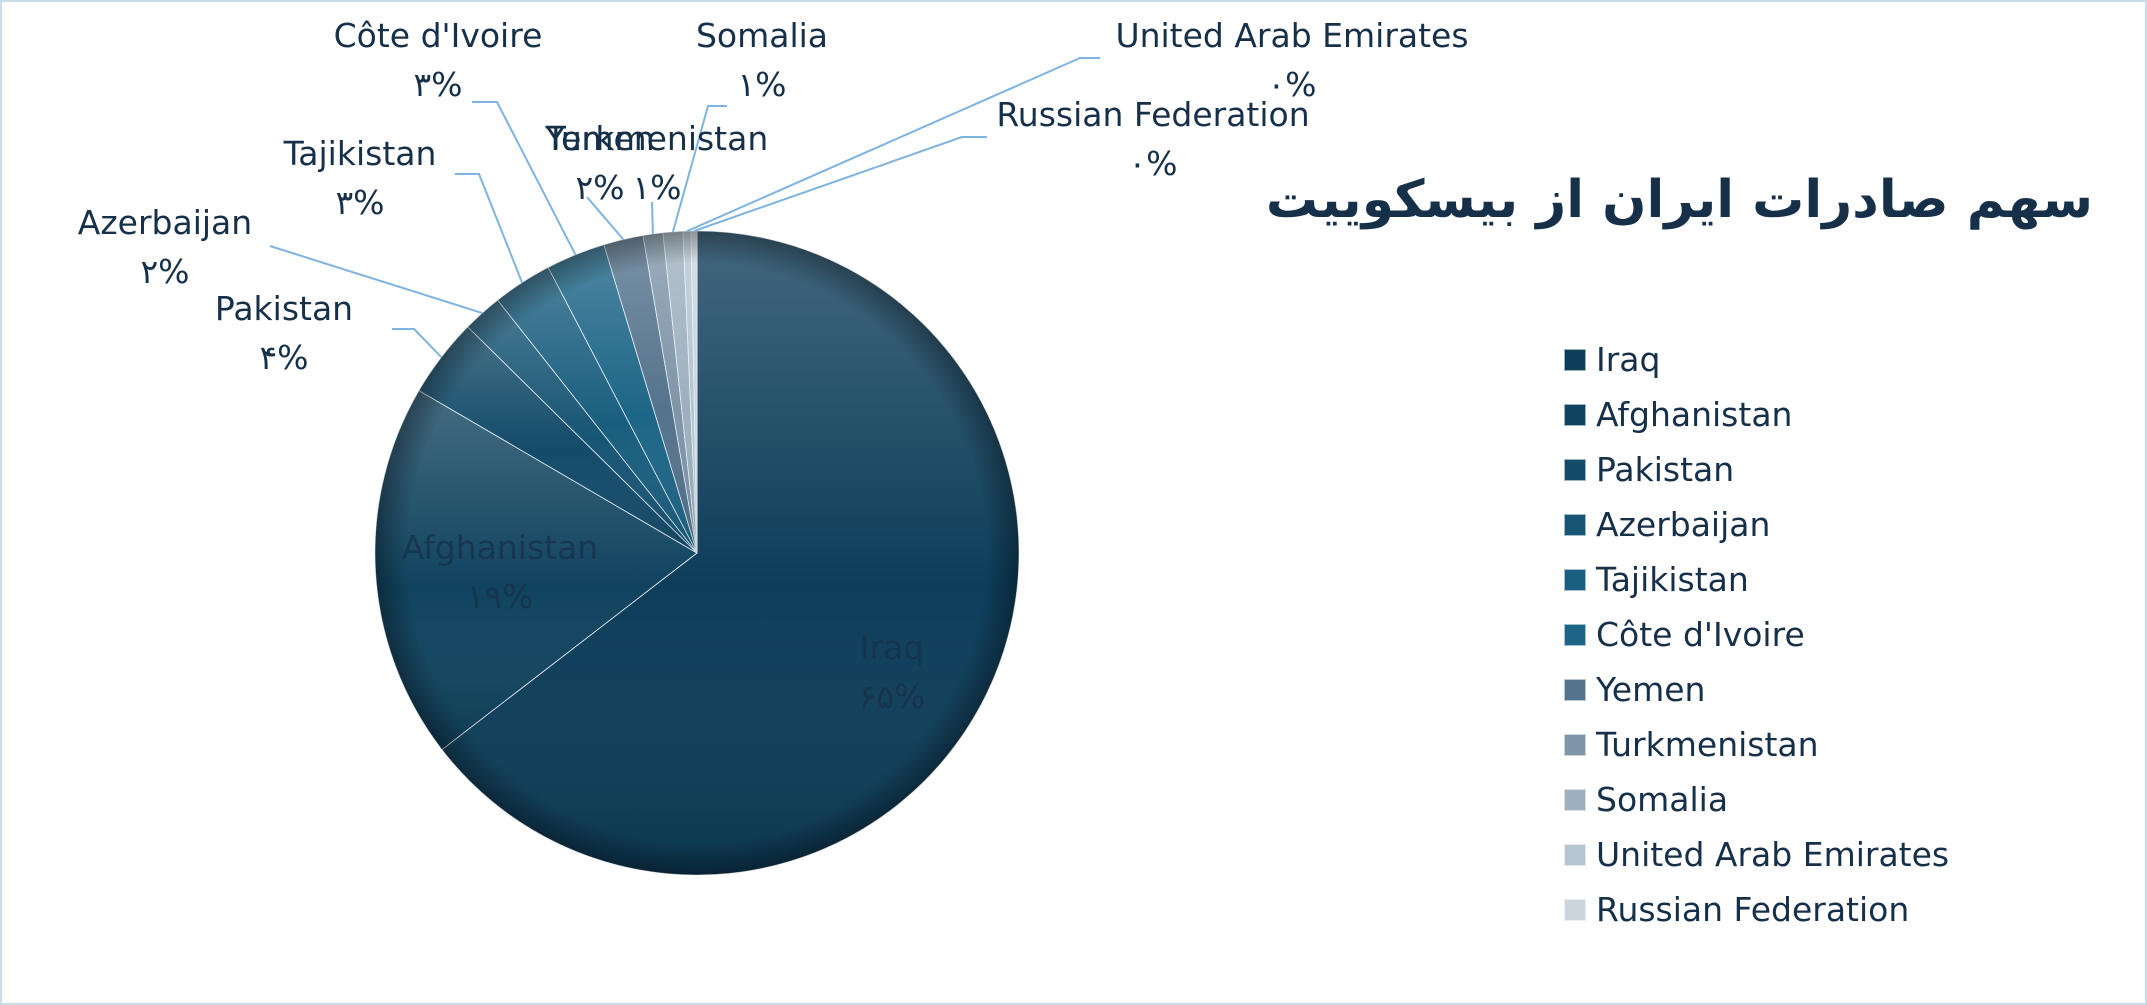  I want to click on data-value-yemen: ۲%, so click(599, 187).